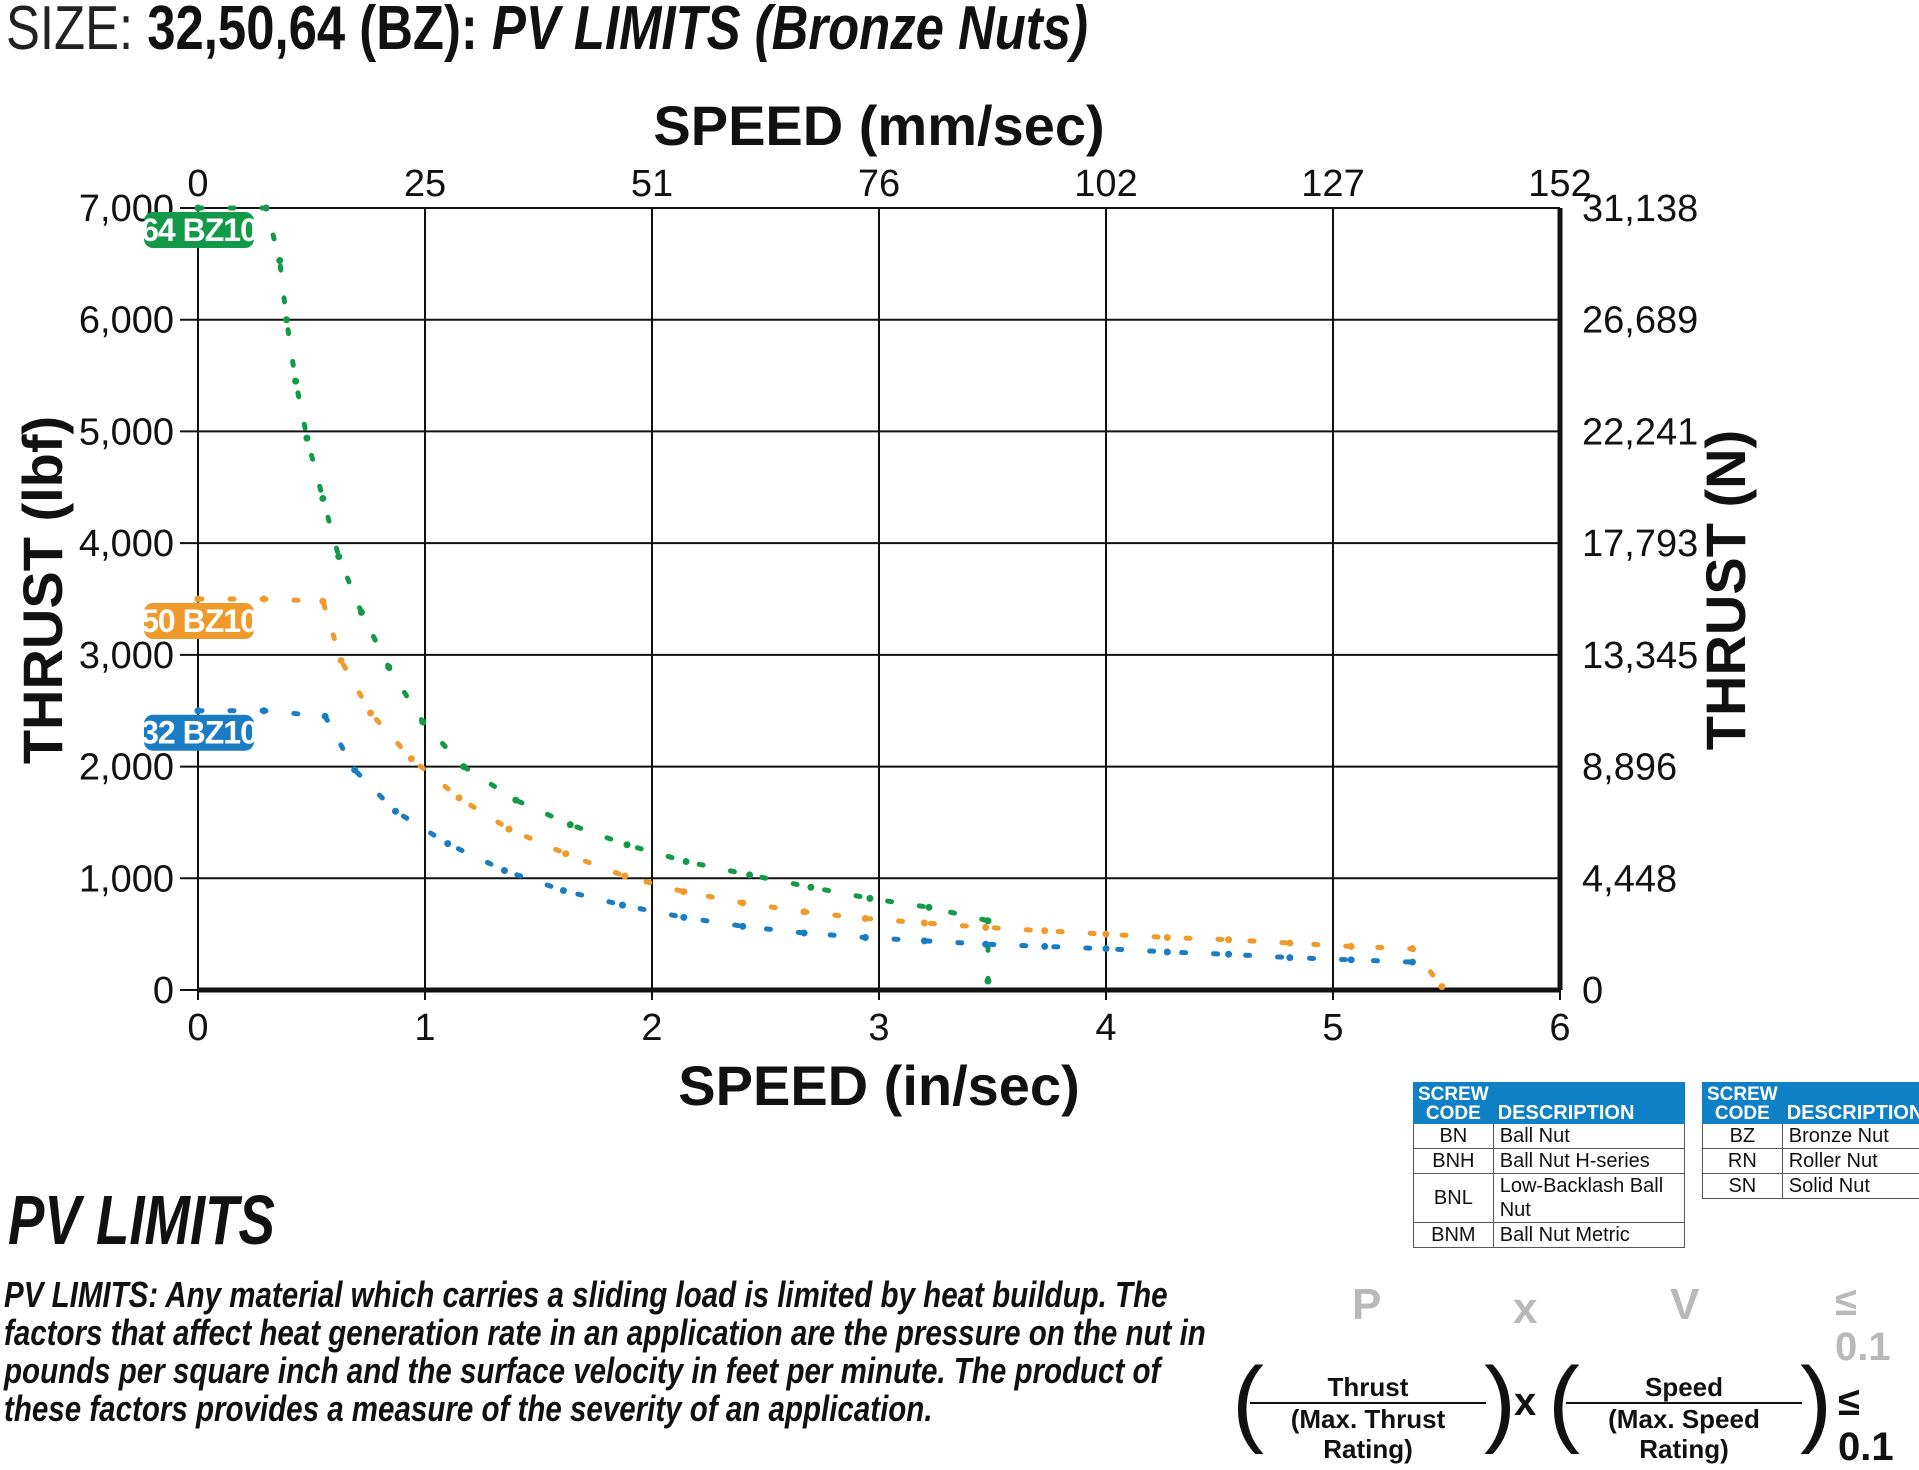 This screenshot has width=1919, height=1470. What do you see at coordinates (1454, 1136) in the screenshot?
I see `screw-code: BN` at bounding box center [1454, 1136].